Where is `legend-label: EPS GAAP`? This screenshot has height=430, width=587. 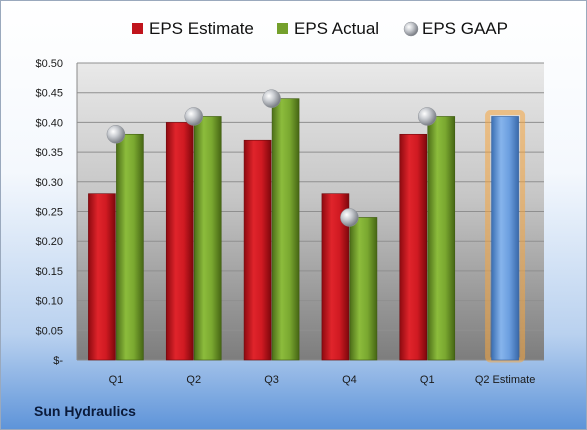
legend-label: EPS GAAP is located at coordinates (465, 28).